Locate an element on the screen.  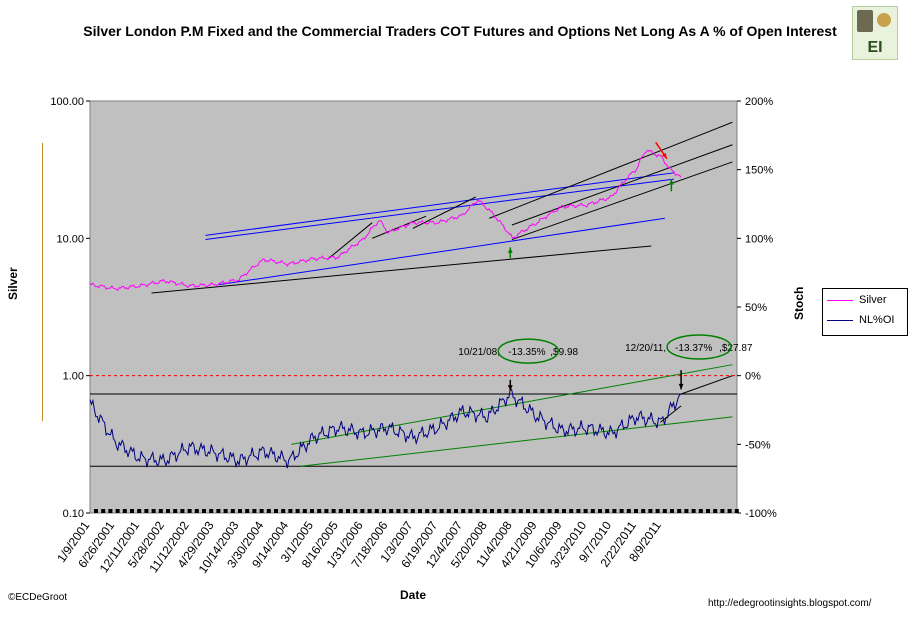
black-arrow-2011-head is located at coordinates (681, 386).